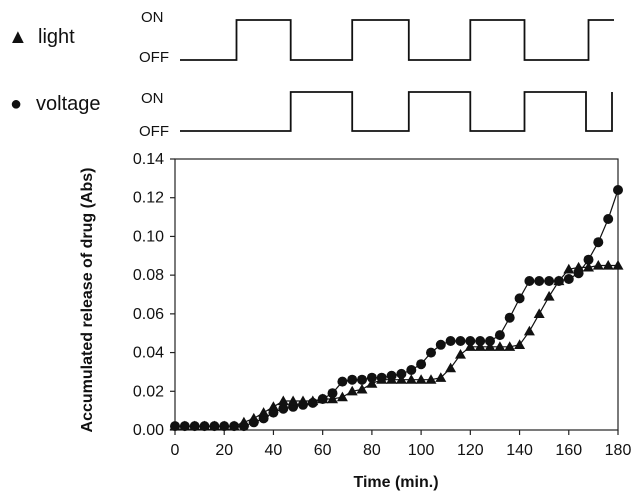 The image size is (634, 493). What do you see at coordinates (618, 450) in the screenshot?
I see `x-tick-label: 180` at bounding box center [618, 450].